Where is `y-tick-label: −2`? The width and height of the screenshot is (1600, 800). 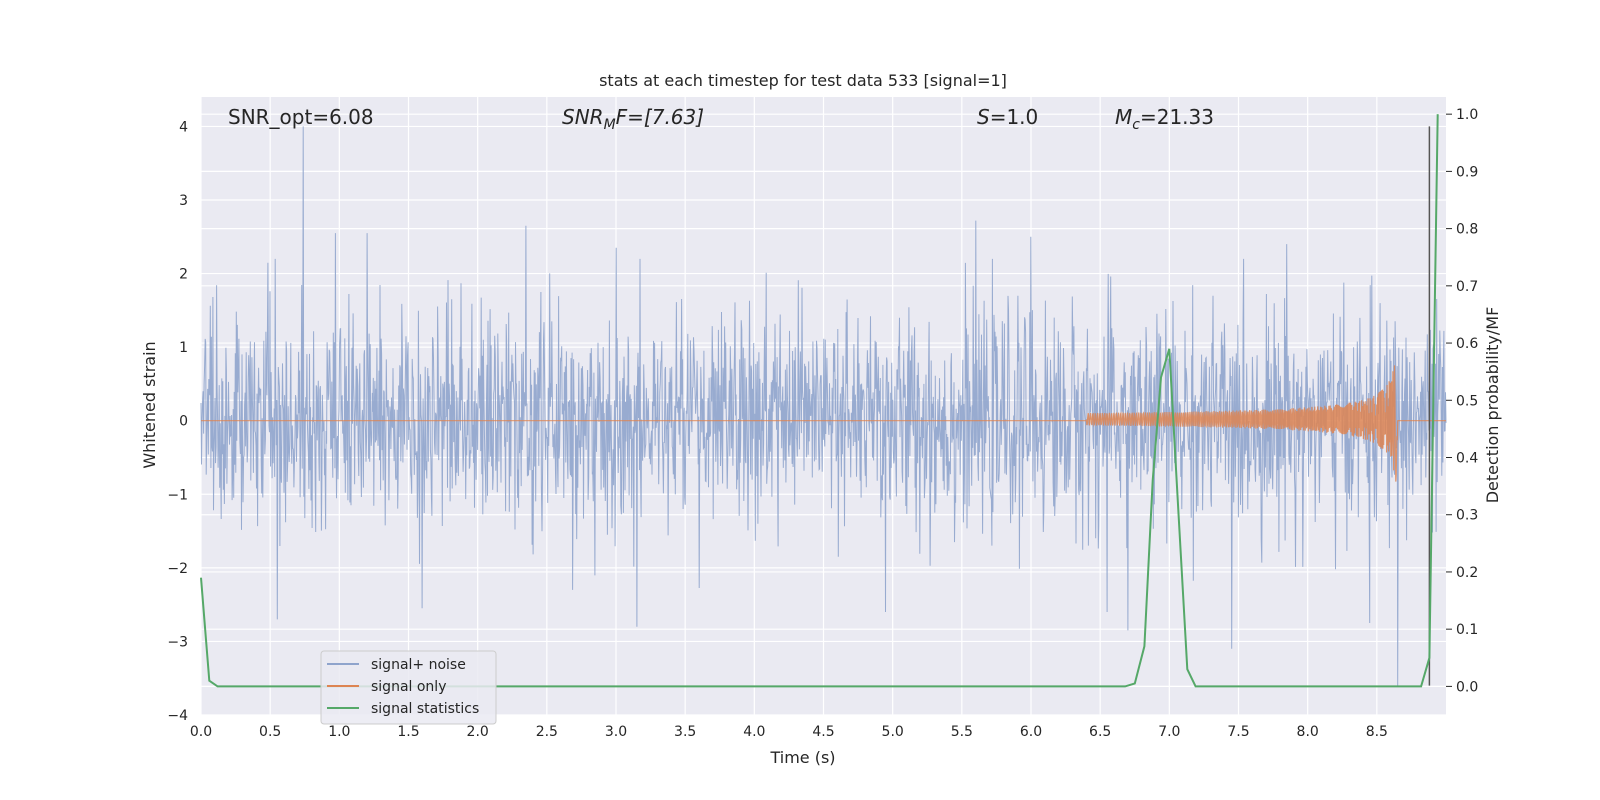 y-tick-label: −2 is located at coordinates (177, 569).